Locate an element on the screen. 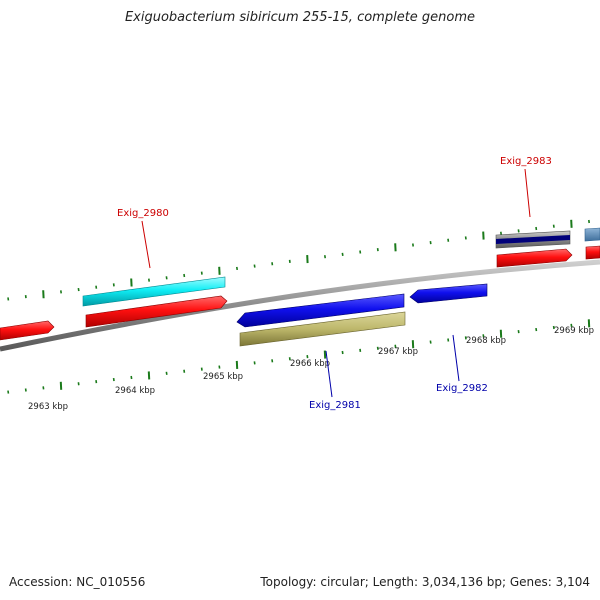 Image resolution: width=600 pixels, height=600 pixels. gene-label-exig-2982: Exig_2982 is located at coordinates (462, 388).